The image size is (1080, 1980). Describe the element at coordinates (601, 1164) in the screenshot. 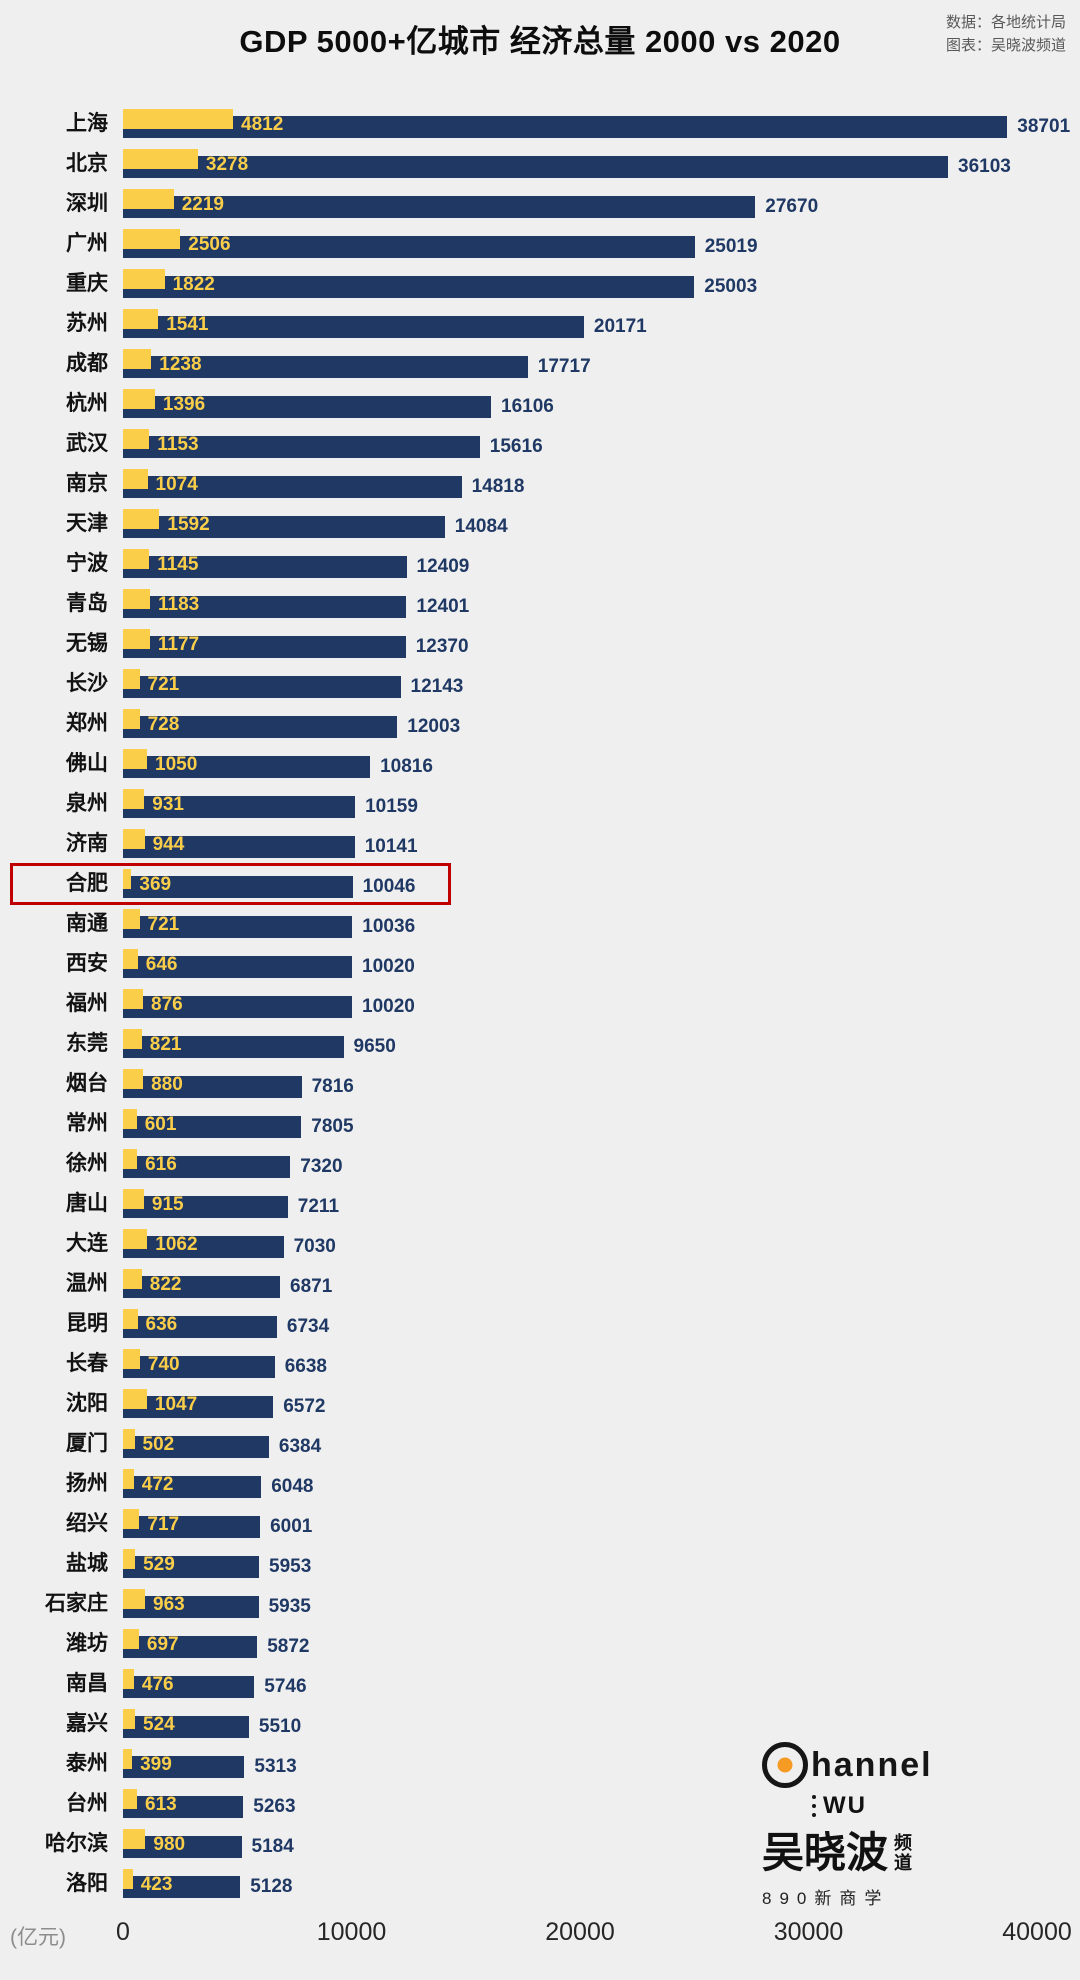

I see `bar-group: 616 7320` at that location.